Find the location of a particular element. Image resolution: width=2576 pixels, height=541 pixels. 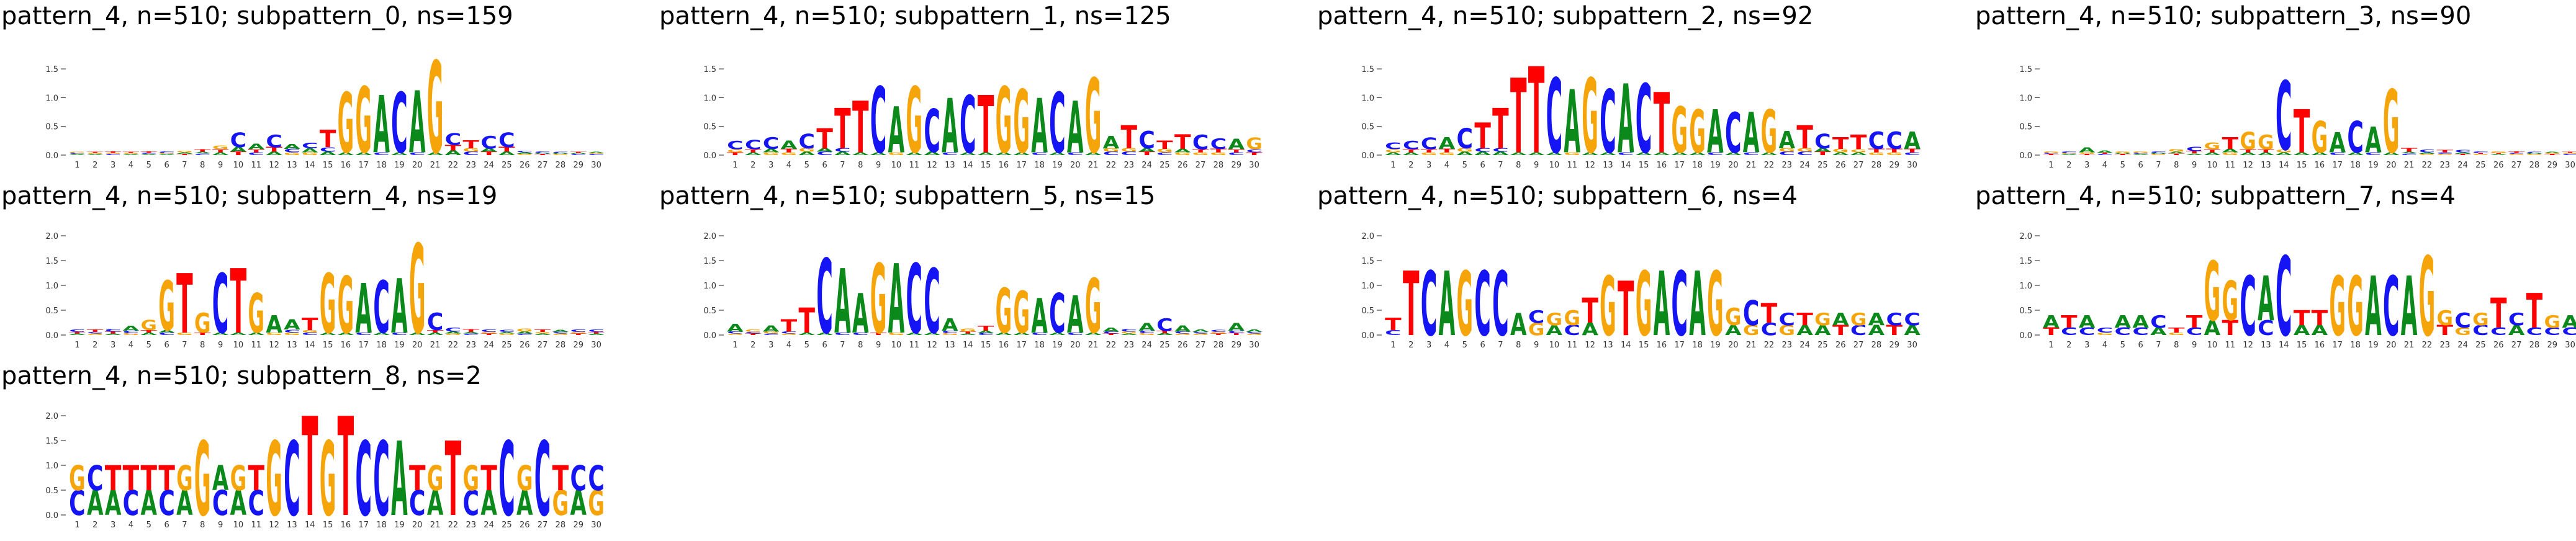

x-tick-label: 28 is located at coordinates (561, 165).